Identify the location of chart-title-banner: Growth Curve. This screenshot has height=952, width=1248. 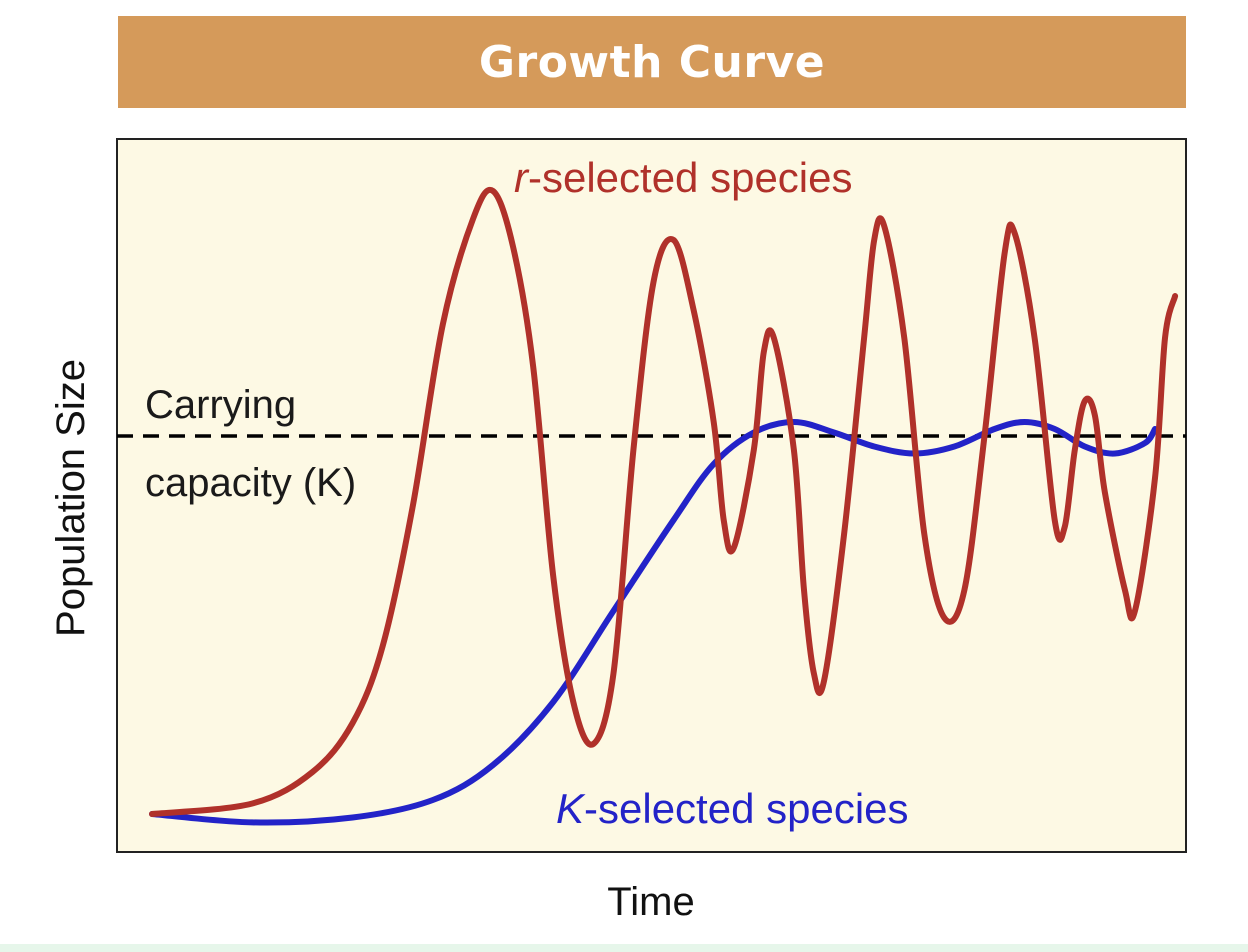
(652, 62).